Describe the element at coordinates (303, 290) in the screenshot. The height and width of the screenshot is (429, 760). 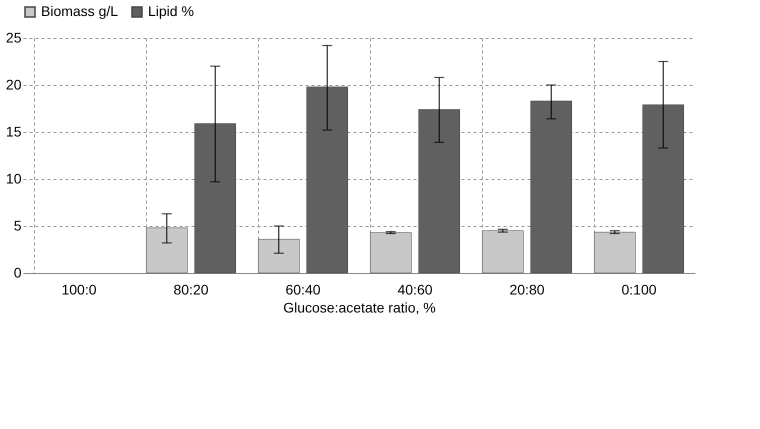
I see `x-tick-label: 60:40` at that location.